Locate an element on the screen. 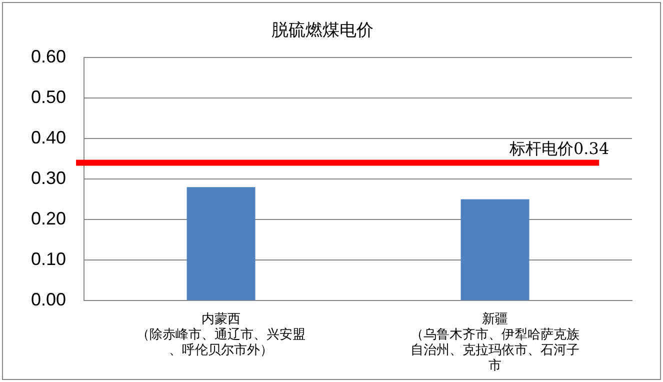  chart-title: 脱硫燃煤电价 is located at coordinates (323, 30).